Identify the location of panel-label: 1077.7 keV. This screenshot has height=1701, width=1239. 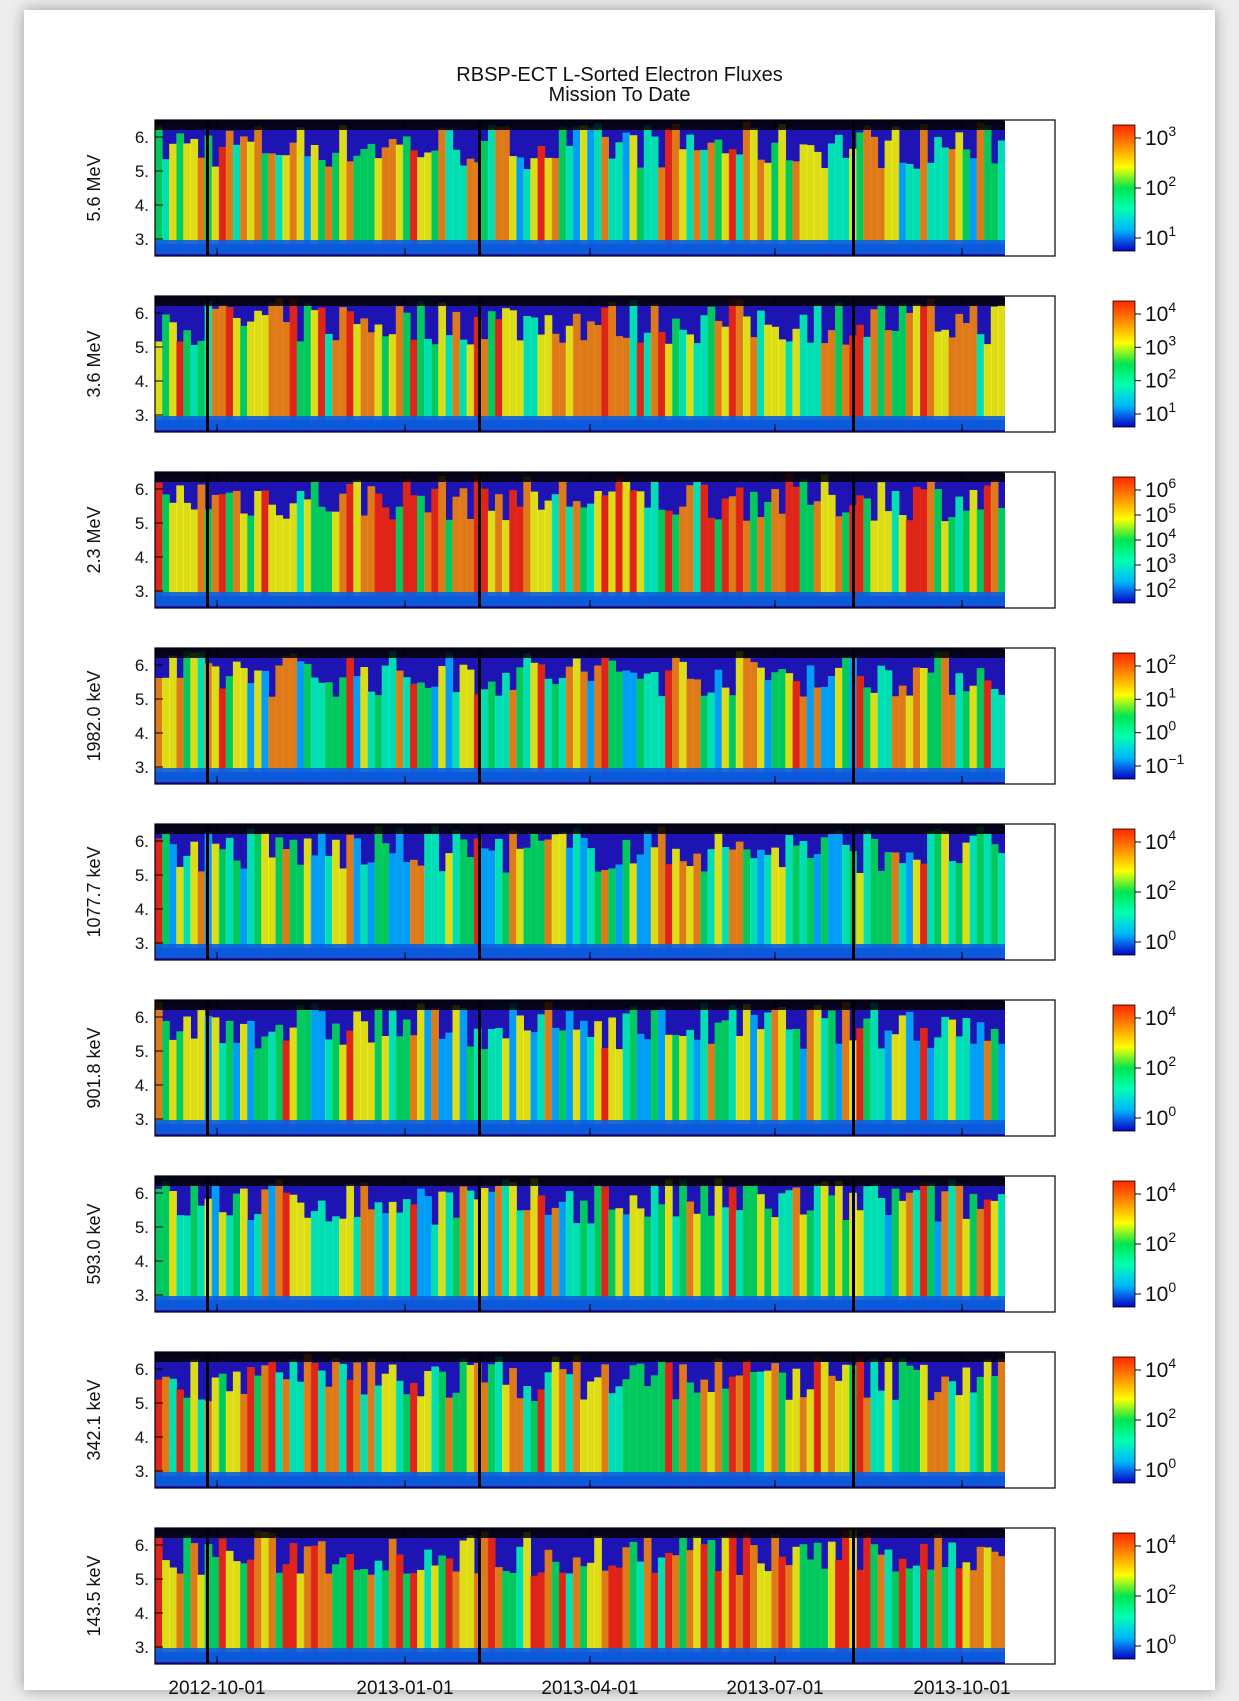
(94, 891).